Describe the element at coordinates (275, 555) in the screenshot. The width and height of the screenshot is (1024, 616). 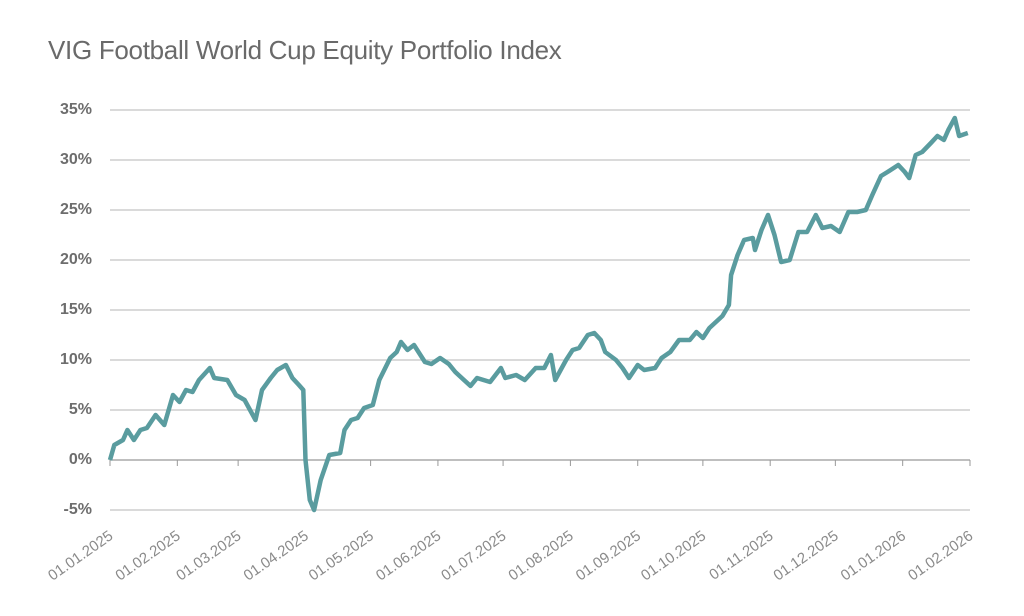
I see `x-tick-label: 01.04.2025` at that location.